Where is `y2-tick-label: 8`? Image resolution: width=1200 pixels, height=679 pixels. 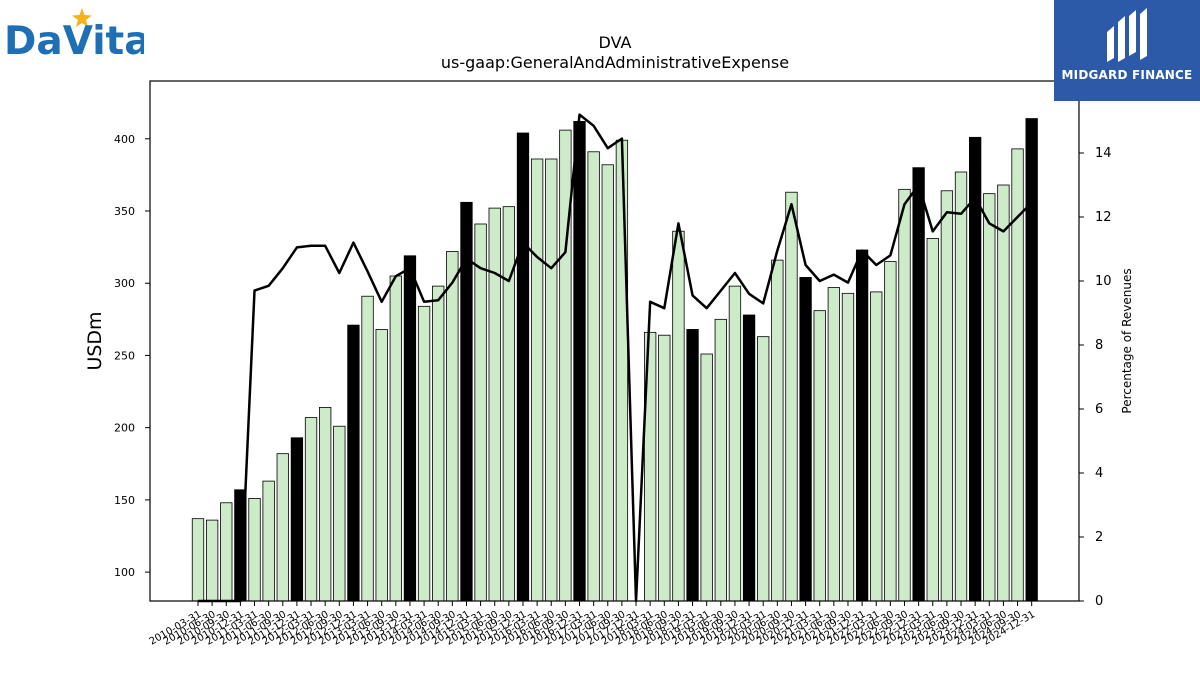
y2-tick-label: 8 is located at coordinates (1099, 345).